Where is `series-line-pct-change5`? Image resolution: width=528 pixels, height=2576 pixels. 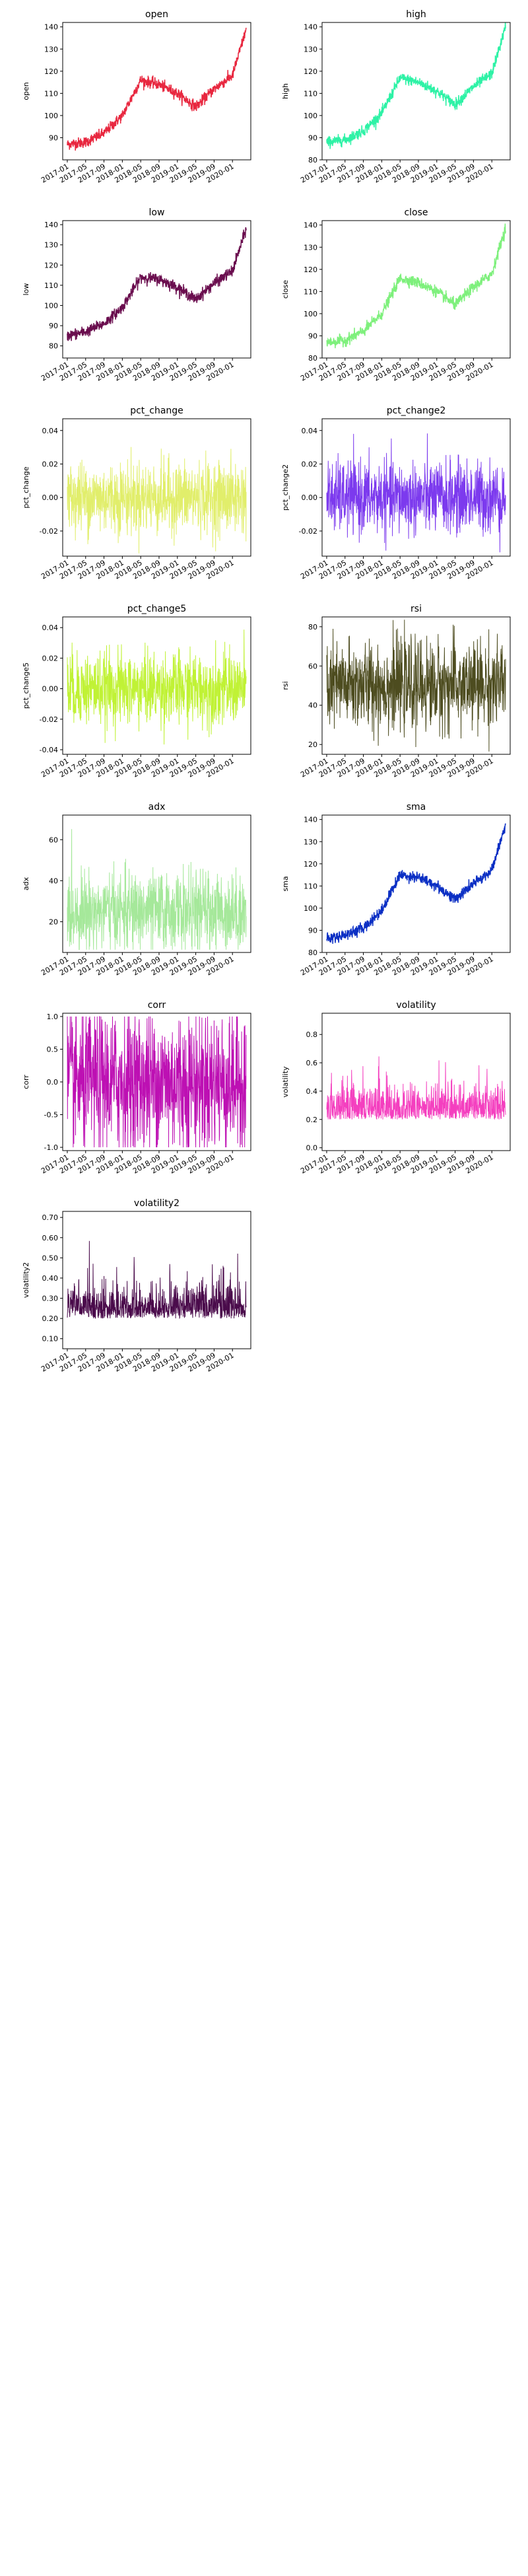
series-line-pct-change5 is located at coordinates (157, 687).